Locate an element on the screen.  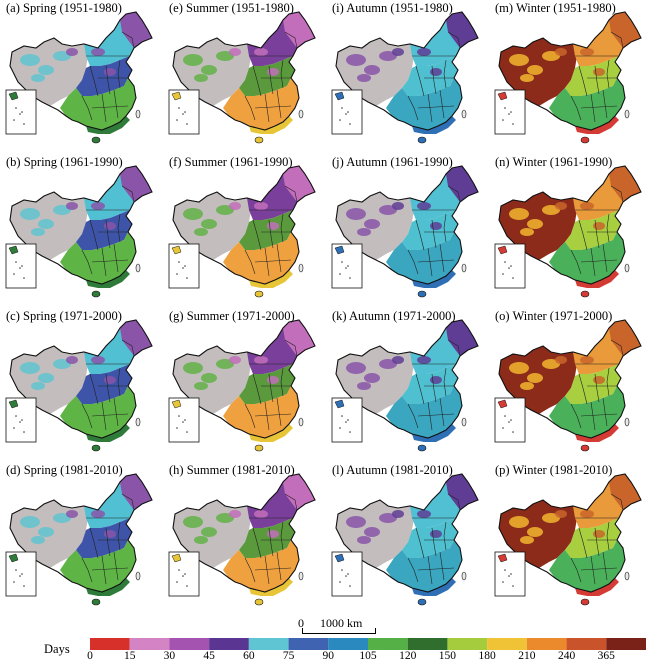
panel-label: (l) Autumn (1981-2010) is located at coordinates (392, 470).